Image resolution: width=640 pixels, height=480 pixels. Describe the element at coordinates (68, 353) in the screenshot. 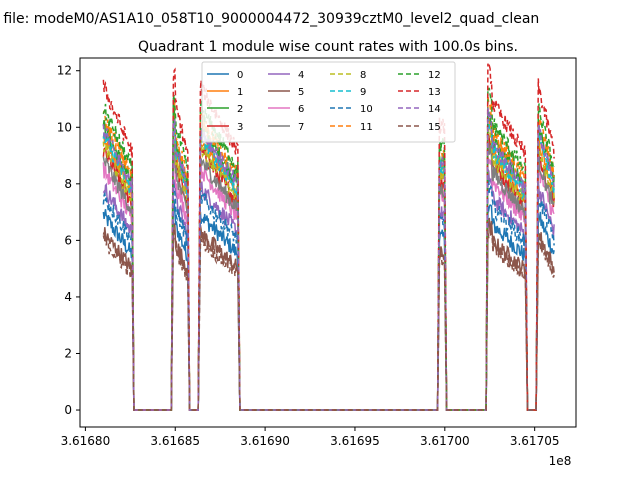

I see `y-tick-label: 2` at that location.